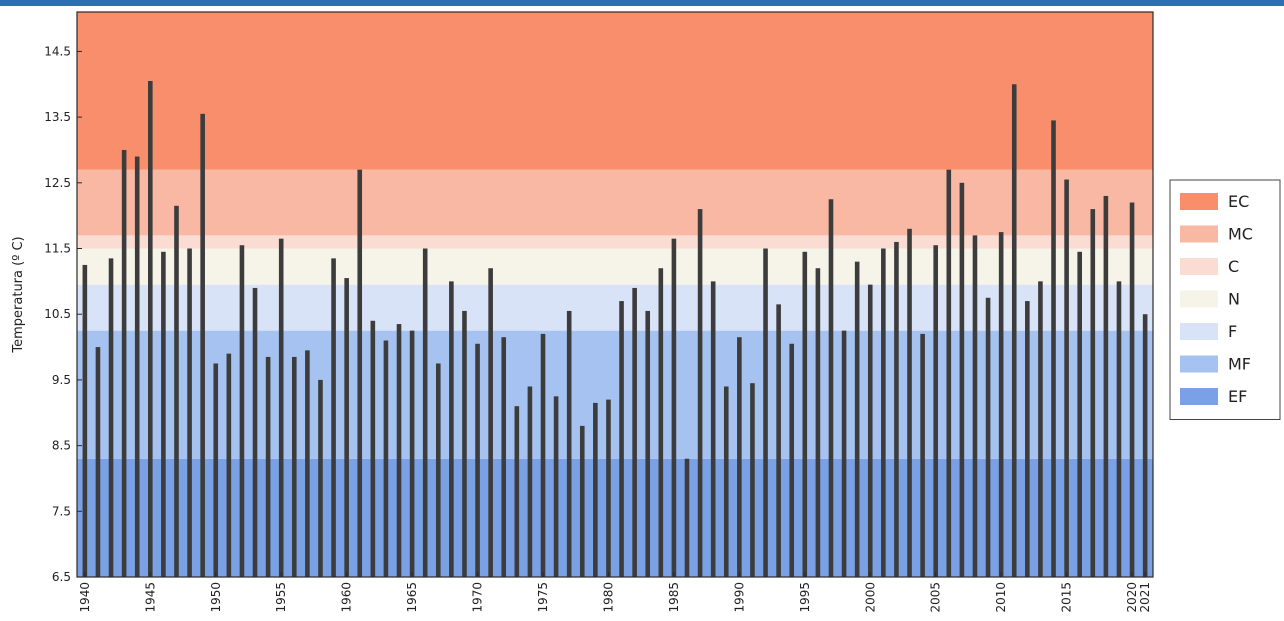 The height and width of the screenshot is (621, 1284). Describe the element at coordinates (85, 420) in the screenshot. I see `bar-1940` at that location.